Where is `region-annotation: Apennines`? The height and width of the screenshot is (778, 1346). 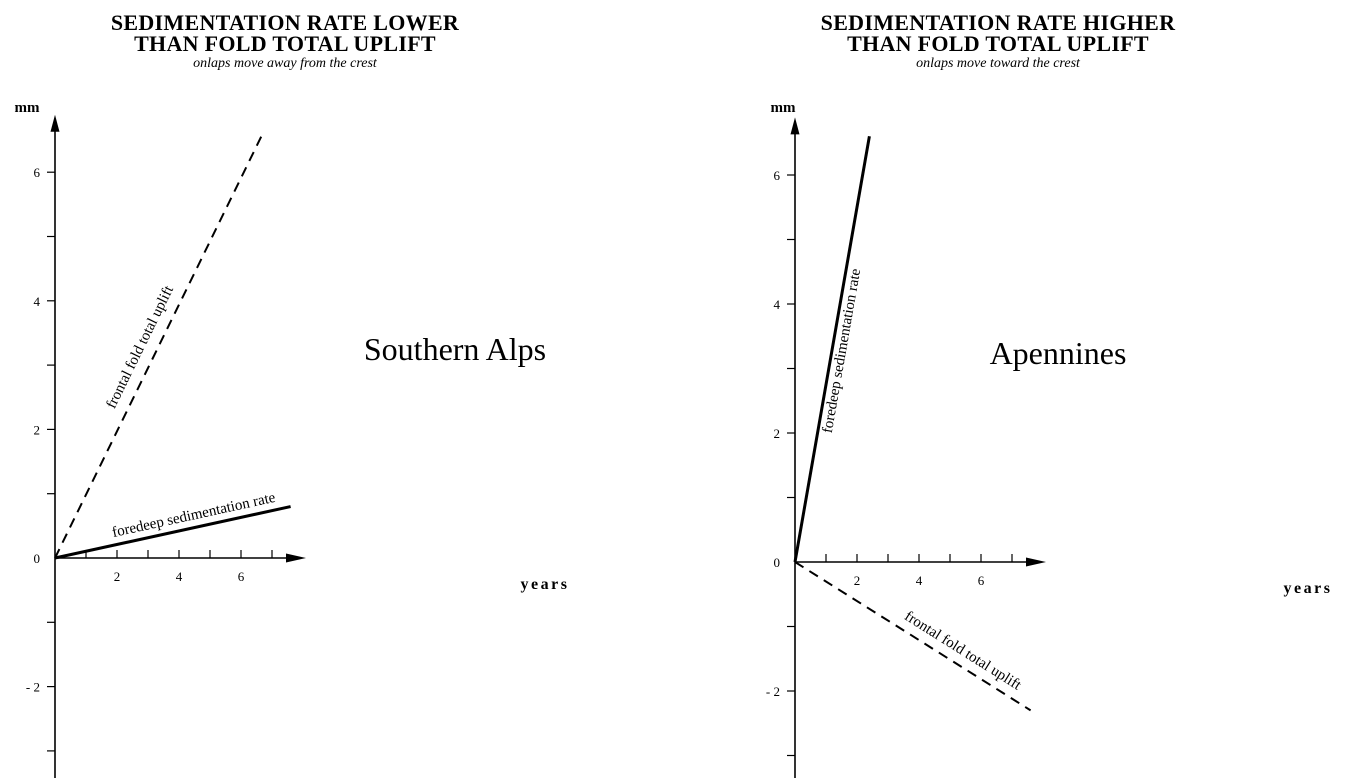 region-annotation: Apennines is located at coordinates (1058, 353).